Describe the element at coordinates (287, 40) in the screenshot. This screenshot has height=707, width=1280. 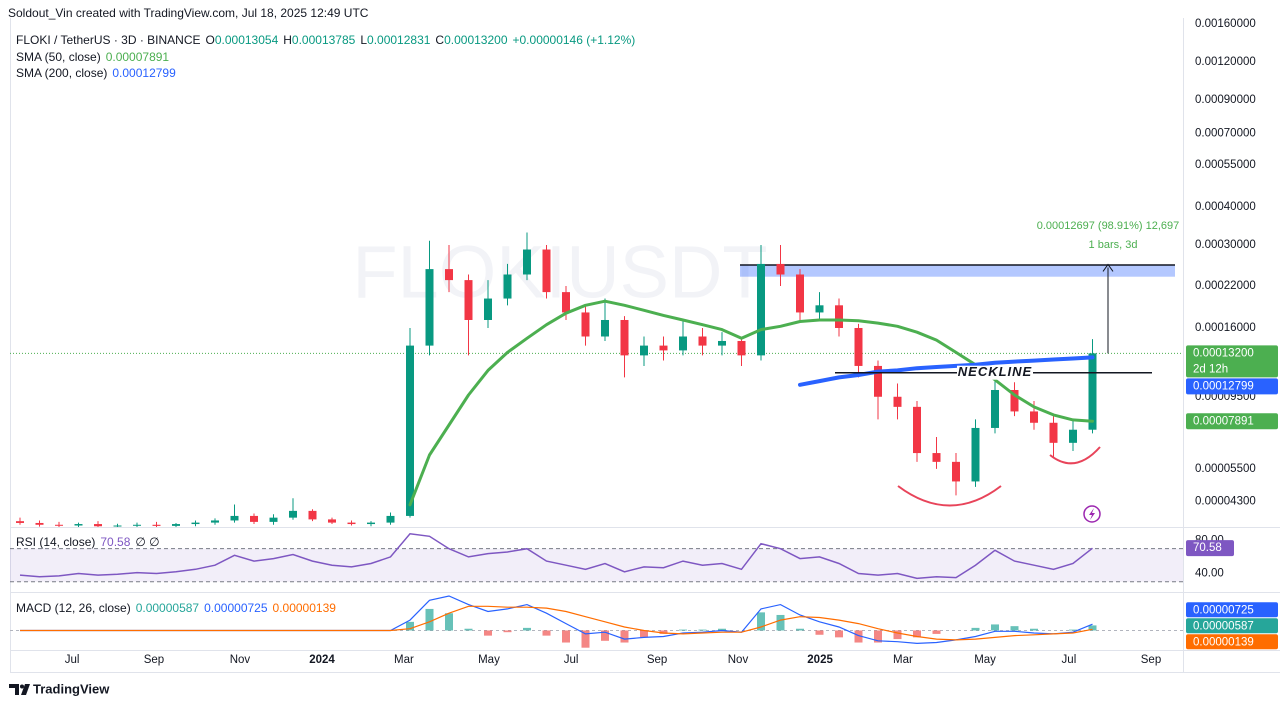
I see `ohlc-key: H` at that location.